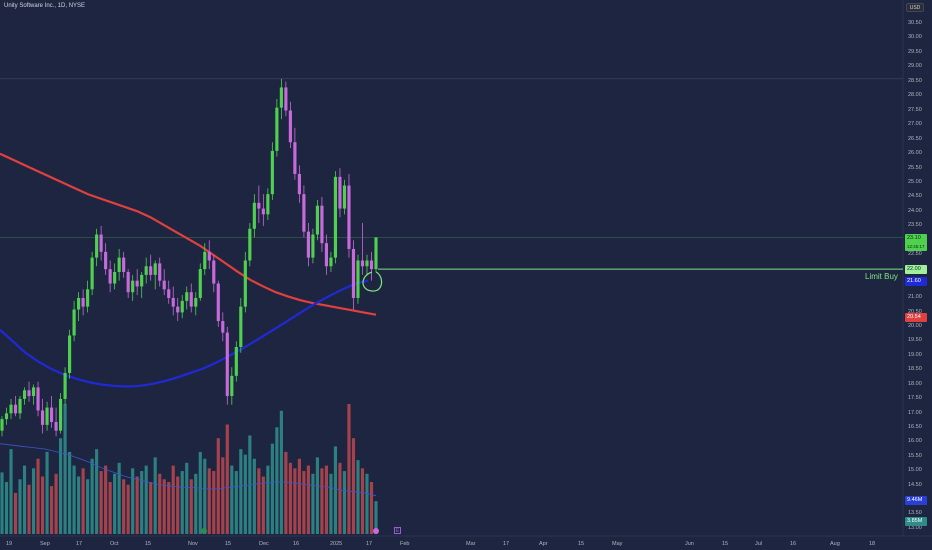 Image resolution: width=932 pixels, height=550 pixels. I want to click on time-tick-label: Sep, so click(45, 544).